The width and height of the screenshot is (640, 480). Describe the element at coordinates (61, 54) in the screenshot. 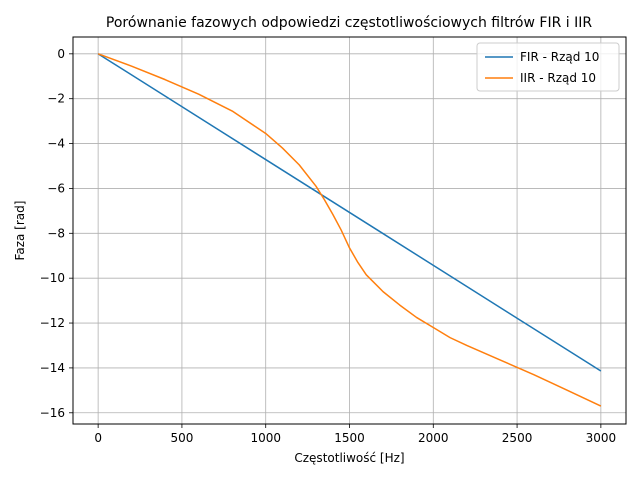

I see `y-tick-label: 0` at that location.